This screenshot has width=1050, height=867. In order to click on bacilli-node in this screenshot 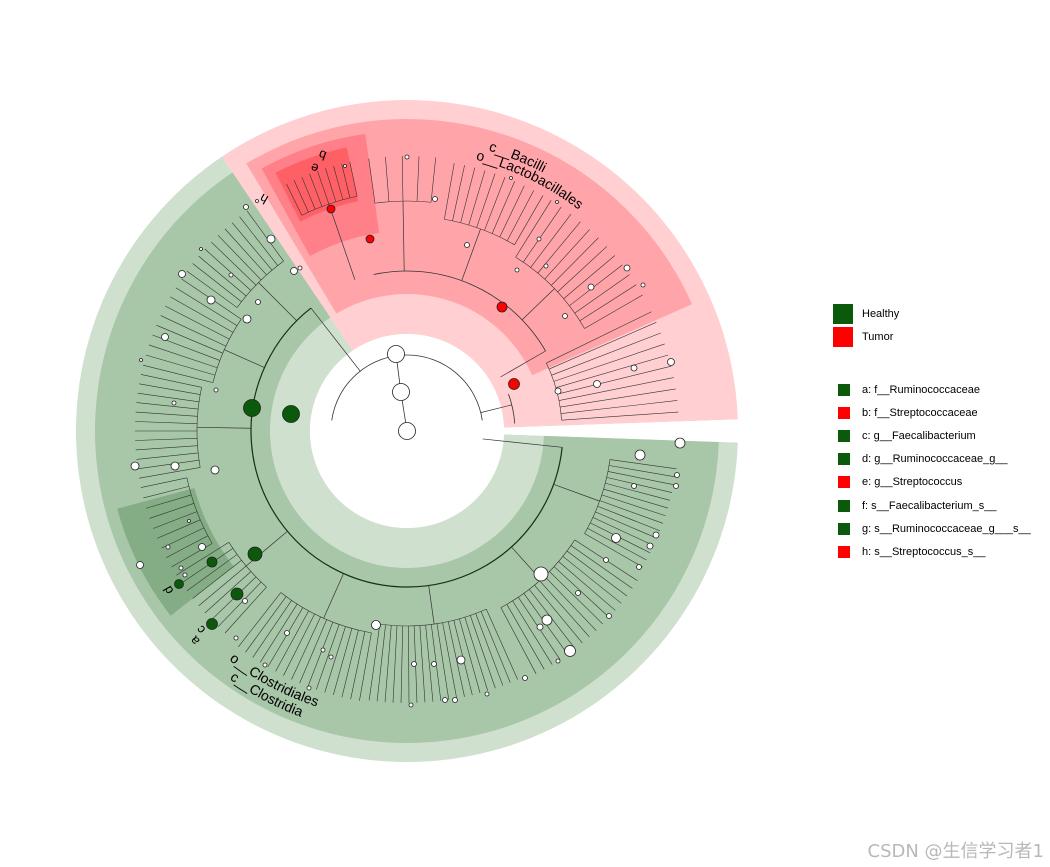, I will do `click(514, 384)`.